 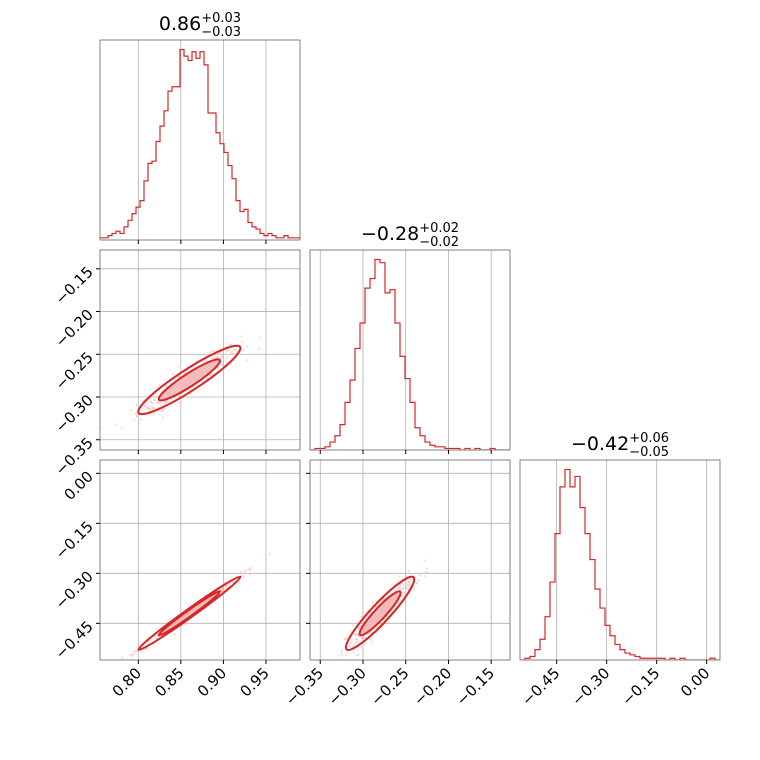 What do you see at coordinates (432, 686) in the screenshot?
I see `x-tick-label: −0.20` at bounding box center [432, 686].